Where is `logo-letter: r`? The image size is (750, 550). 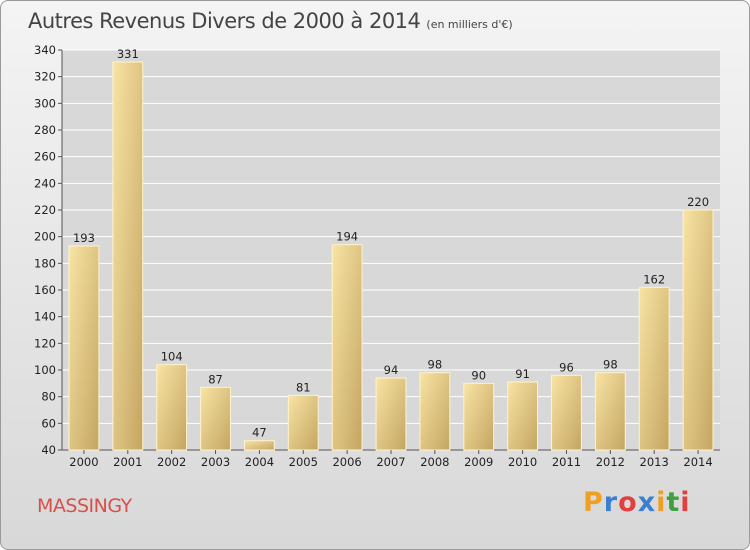 logo-letter: r is located at coordinates (611, 502).